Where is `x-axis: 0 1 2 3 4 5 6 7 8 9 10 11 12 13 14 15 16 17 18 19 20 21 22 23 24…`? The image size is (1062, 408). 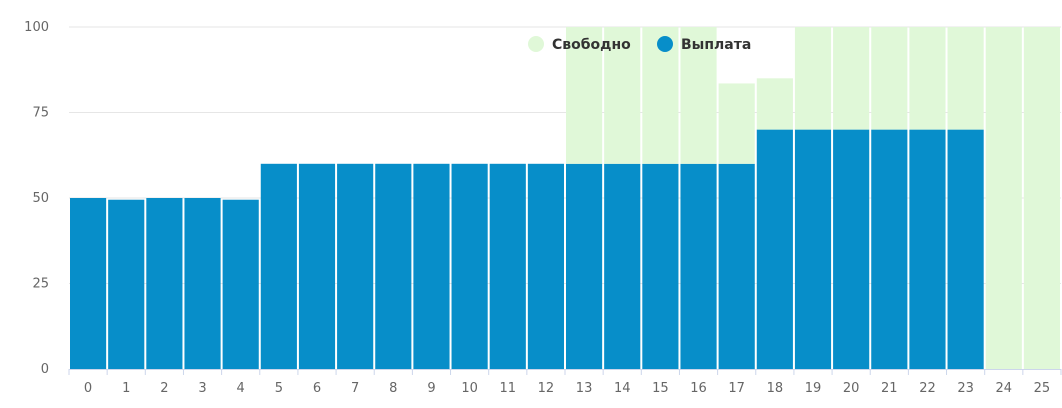
x-axis: 0 1 2 3 4 5 6 7 8 9 10 11 12 13 14 15 16 17 18 19 20 21 22 23 24… is located at coordinates (565, 382).